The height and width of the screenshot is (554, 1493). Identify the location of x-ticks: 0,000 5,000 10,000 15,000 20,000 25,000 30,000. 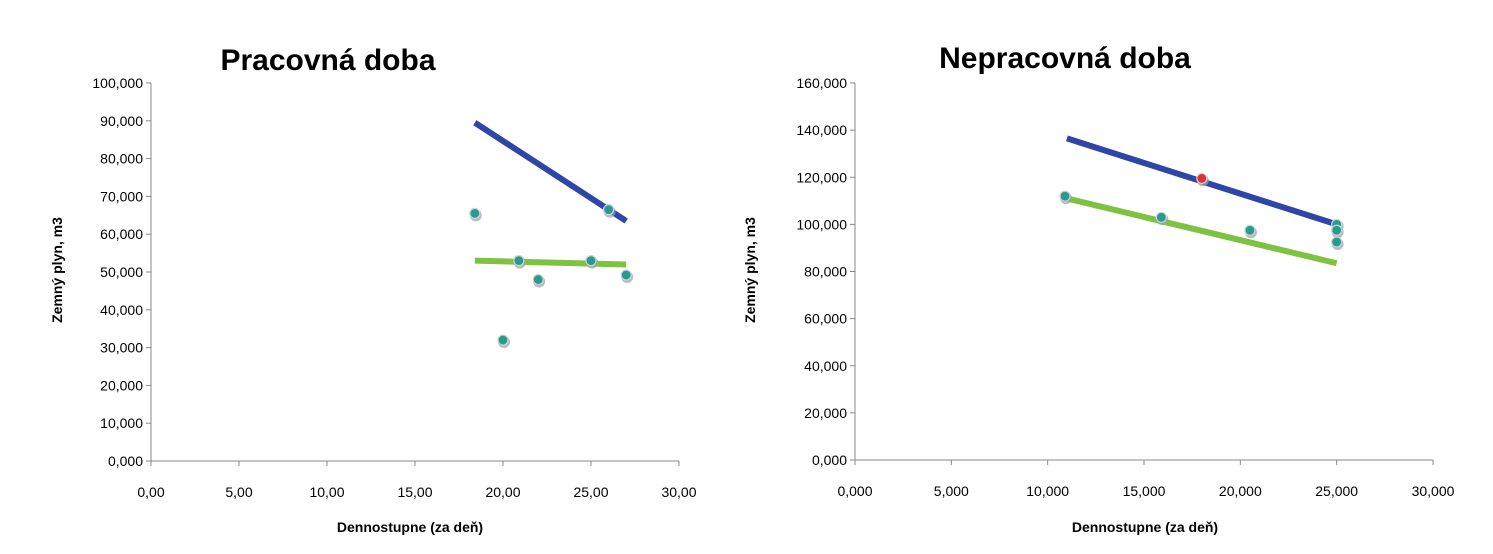
(1146, 479).